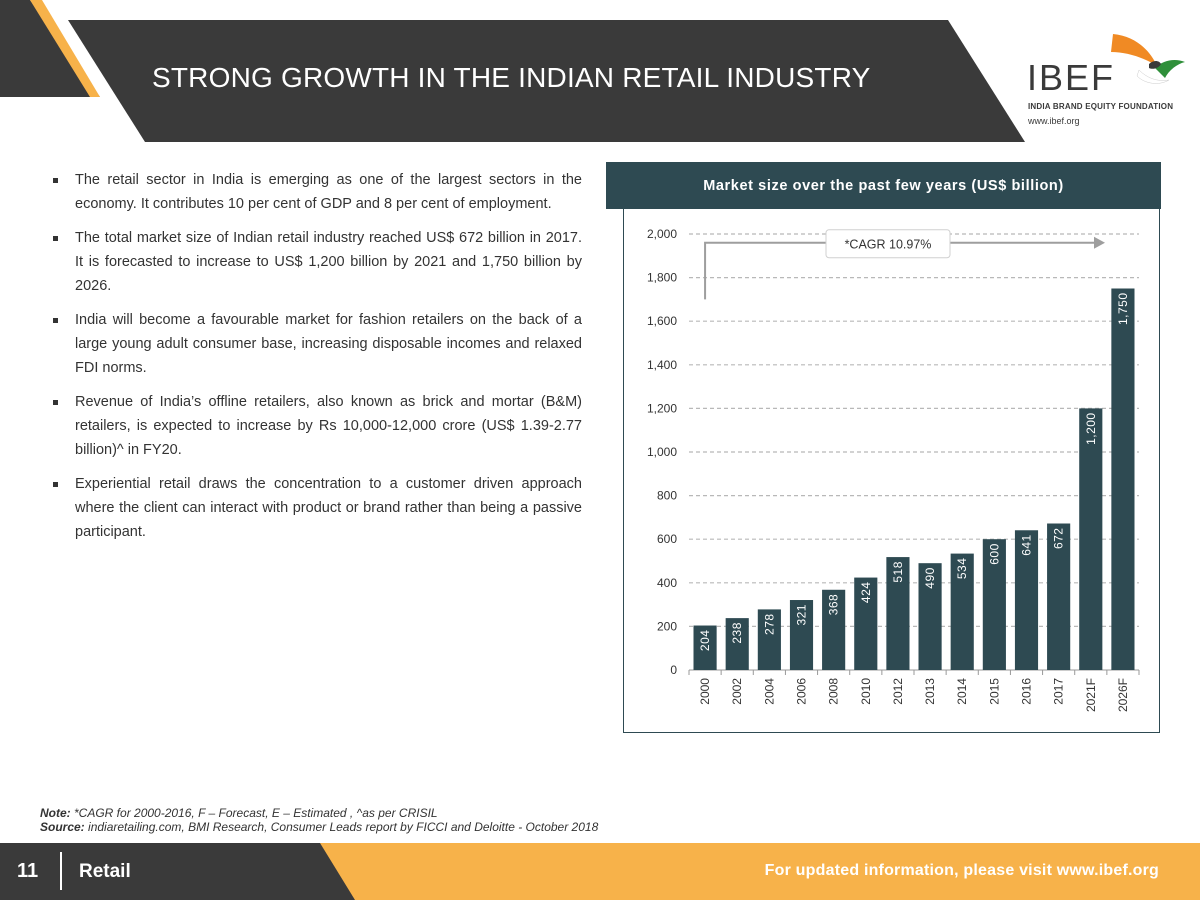 This screenshot has width=1200, height=900. What do you see at coordinates (898, 691) in the screenshot?
I see `x-tick-label: 2012` at bounding box center [898, 691].